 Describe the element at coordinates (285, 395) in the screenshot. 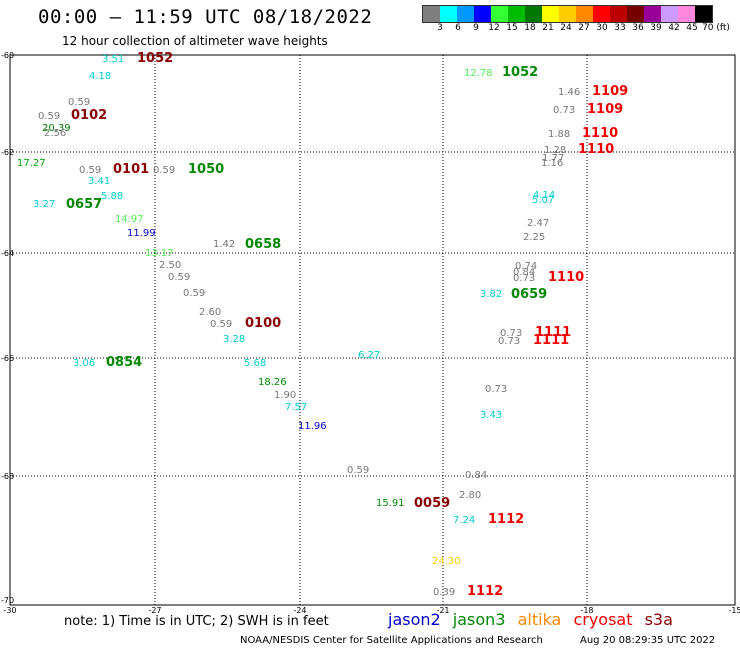

I see `wave-height-value: 1.90` at that location.